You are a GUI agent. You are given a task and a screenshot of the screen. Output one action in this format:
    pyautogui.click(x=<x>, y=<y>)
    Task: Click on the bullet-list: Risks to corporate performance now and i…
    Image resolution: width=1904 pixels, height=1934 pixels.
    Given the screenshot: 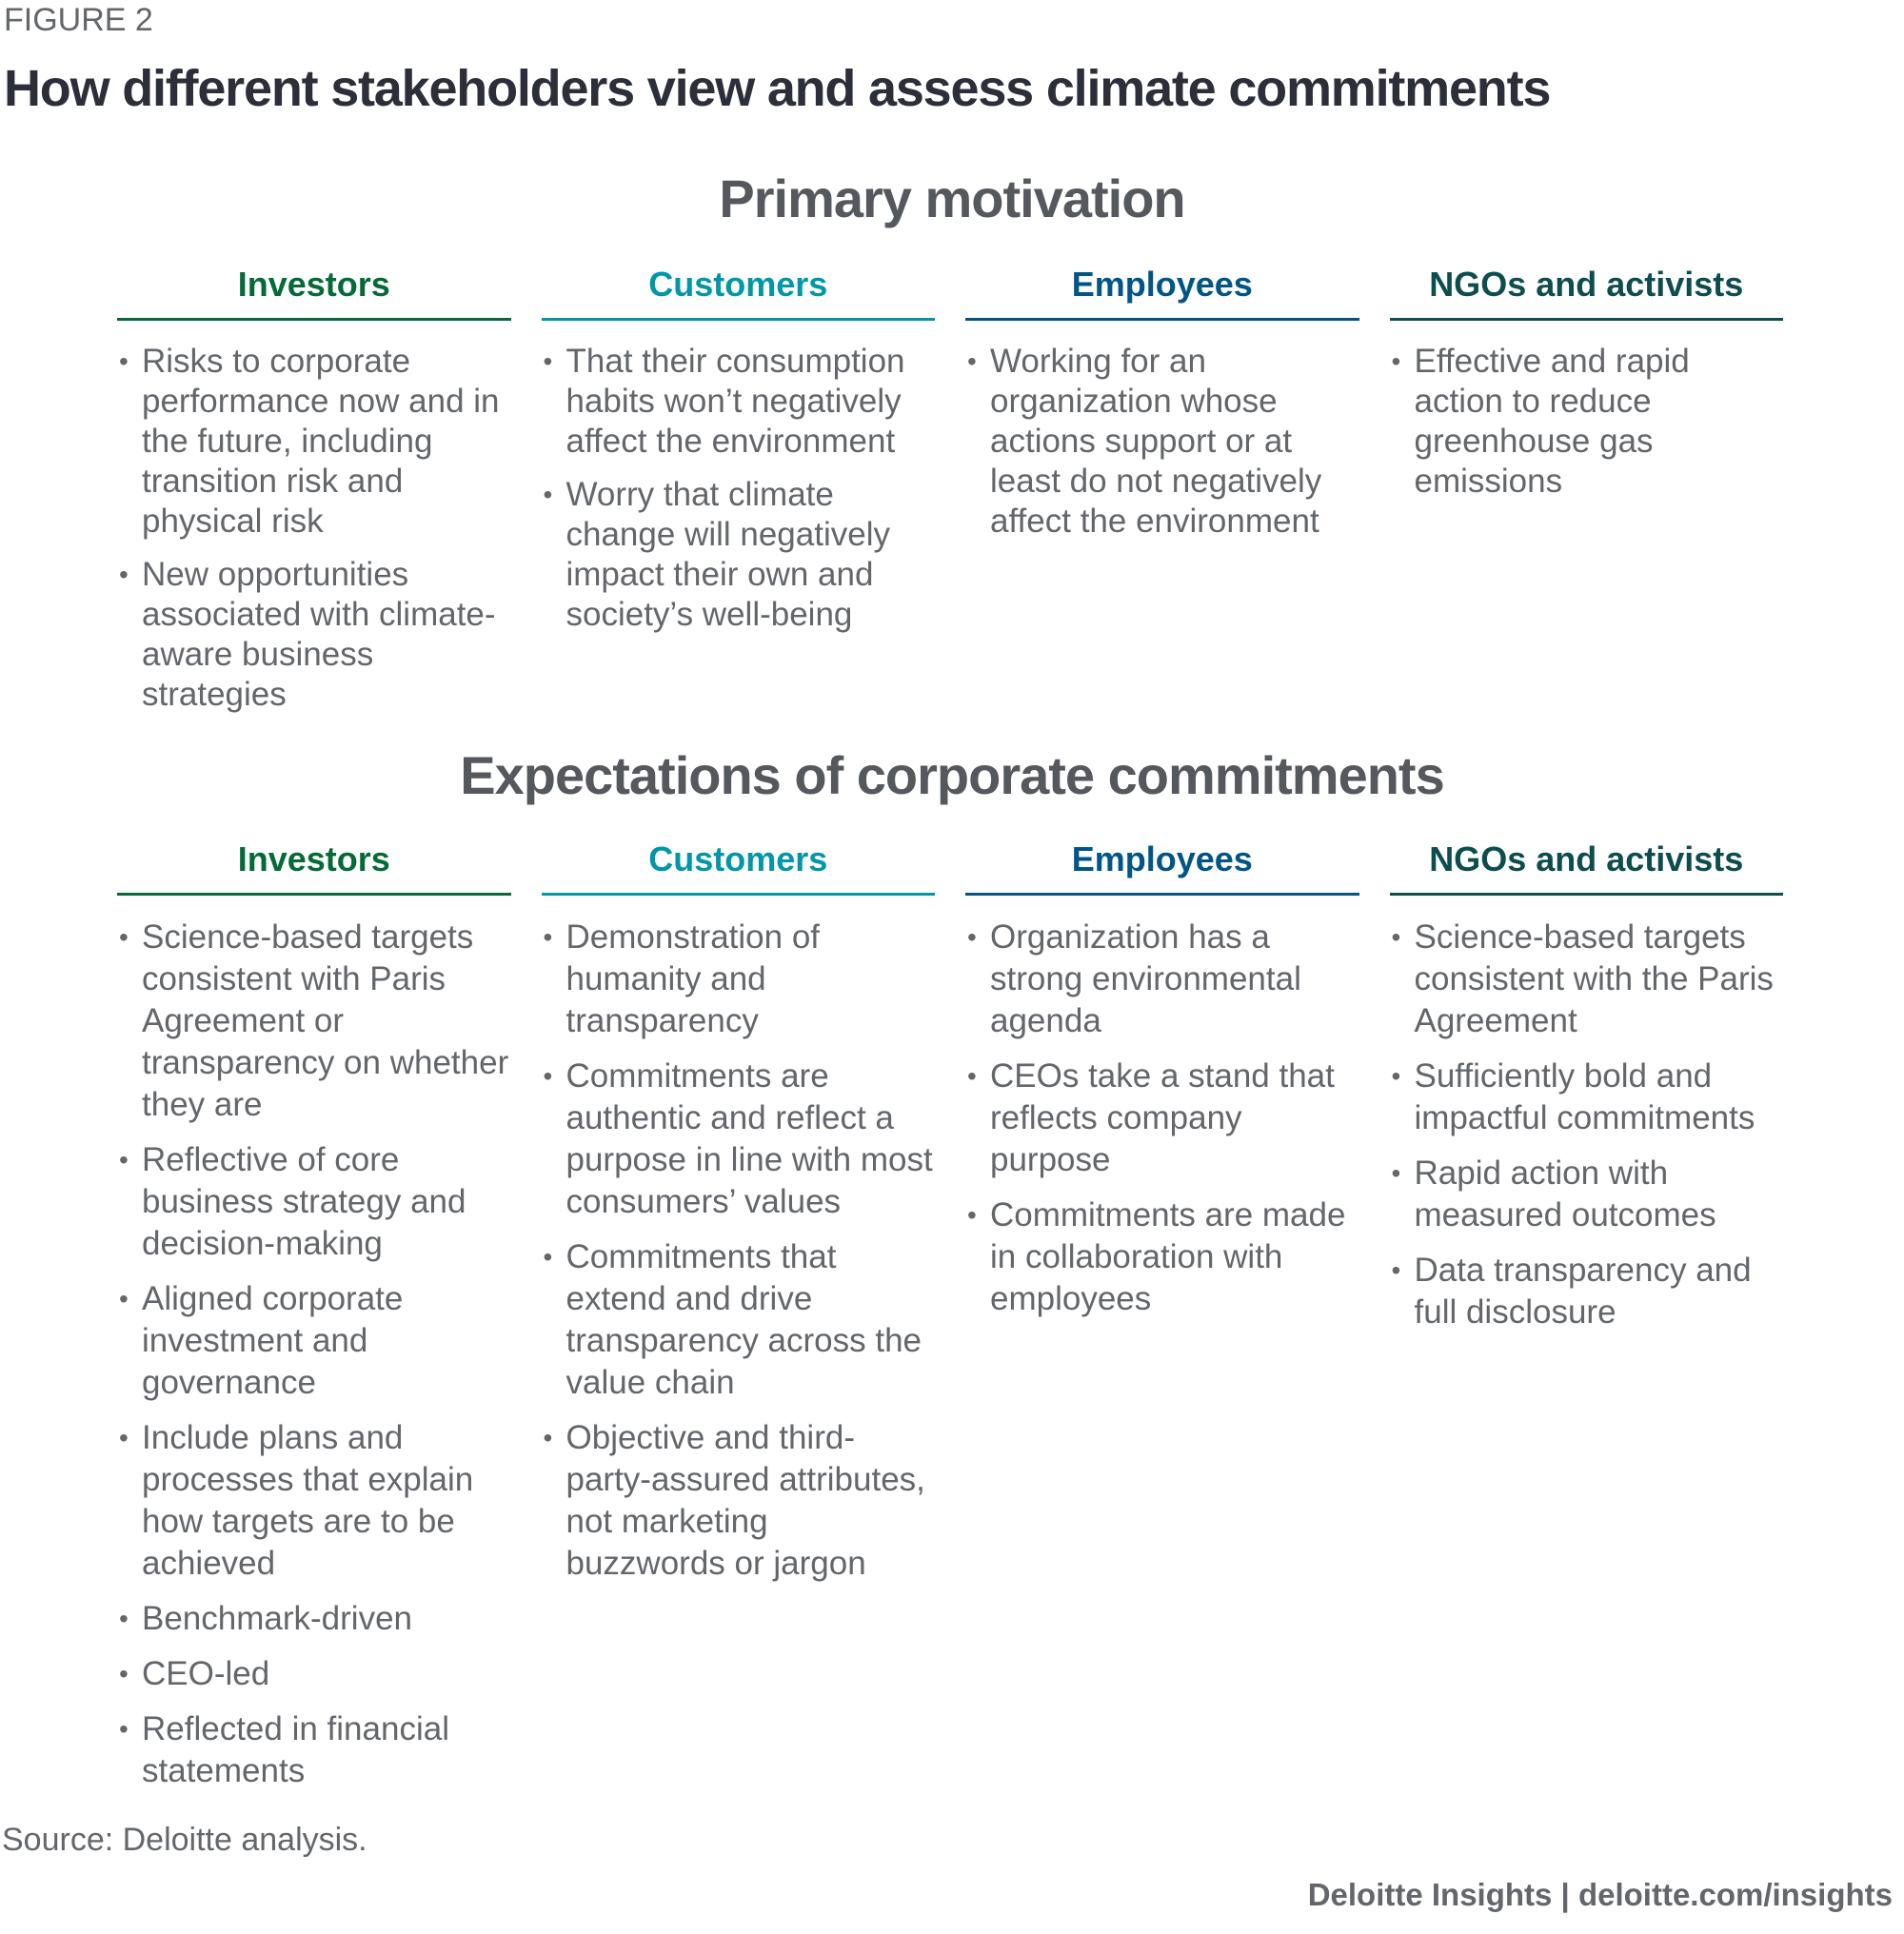 What is the action you would take?
    pyautogui.click(x=314, y=528)
    